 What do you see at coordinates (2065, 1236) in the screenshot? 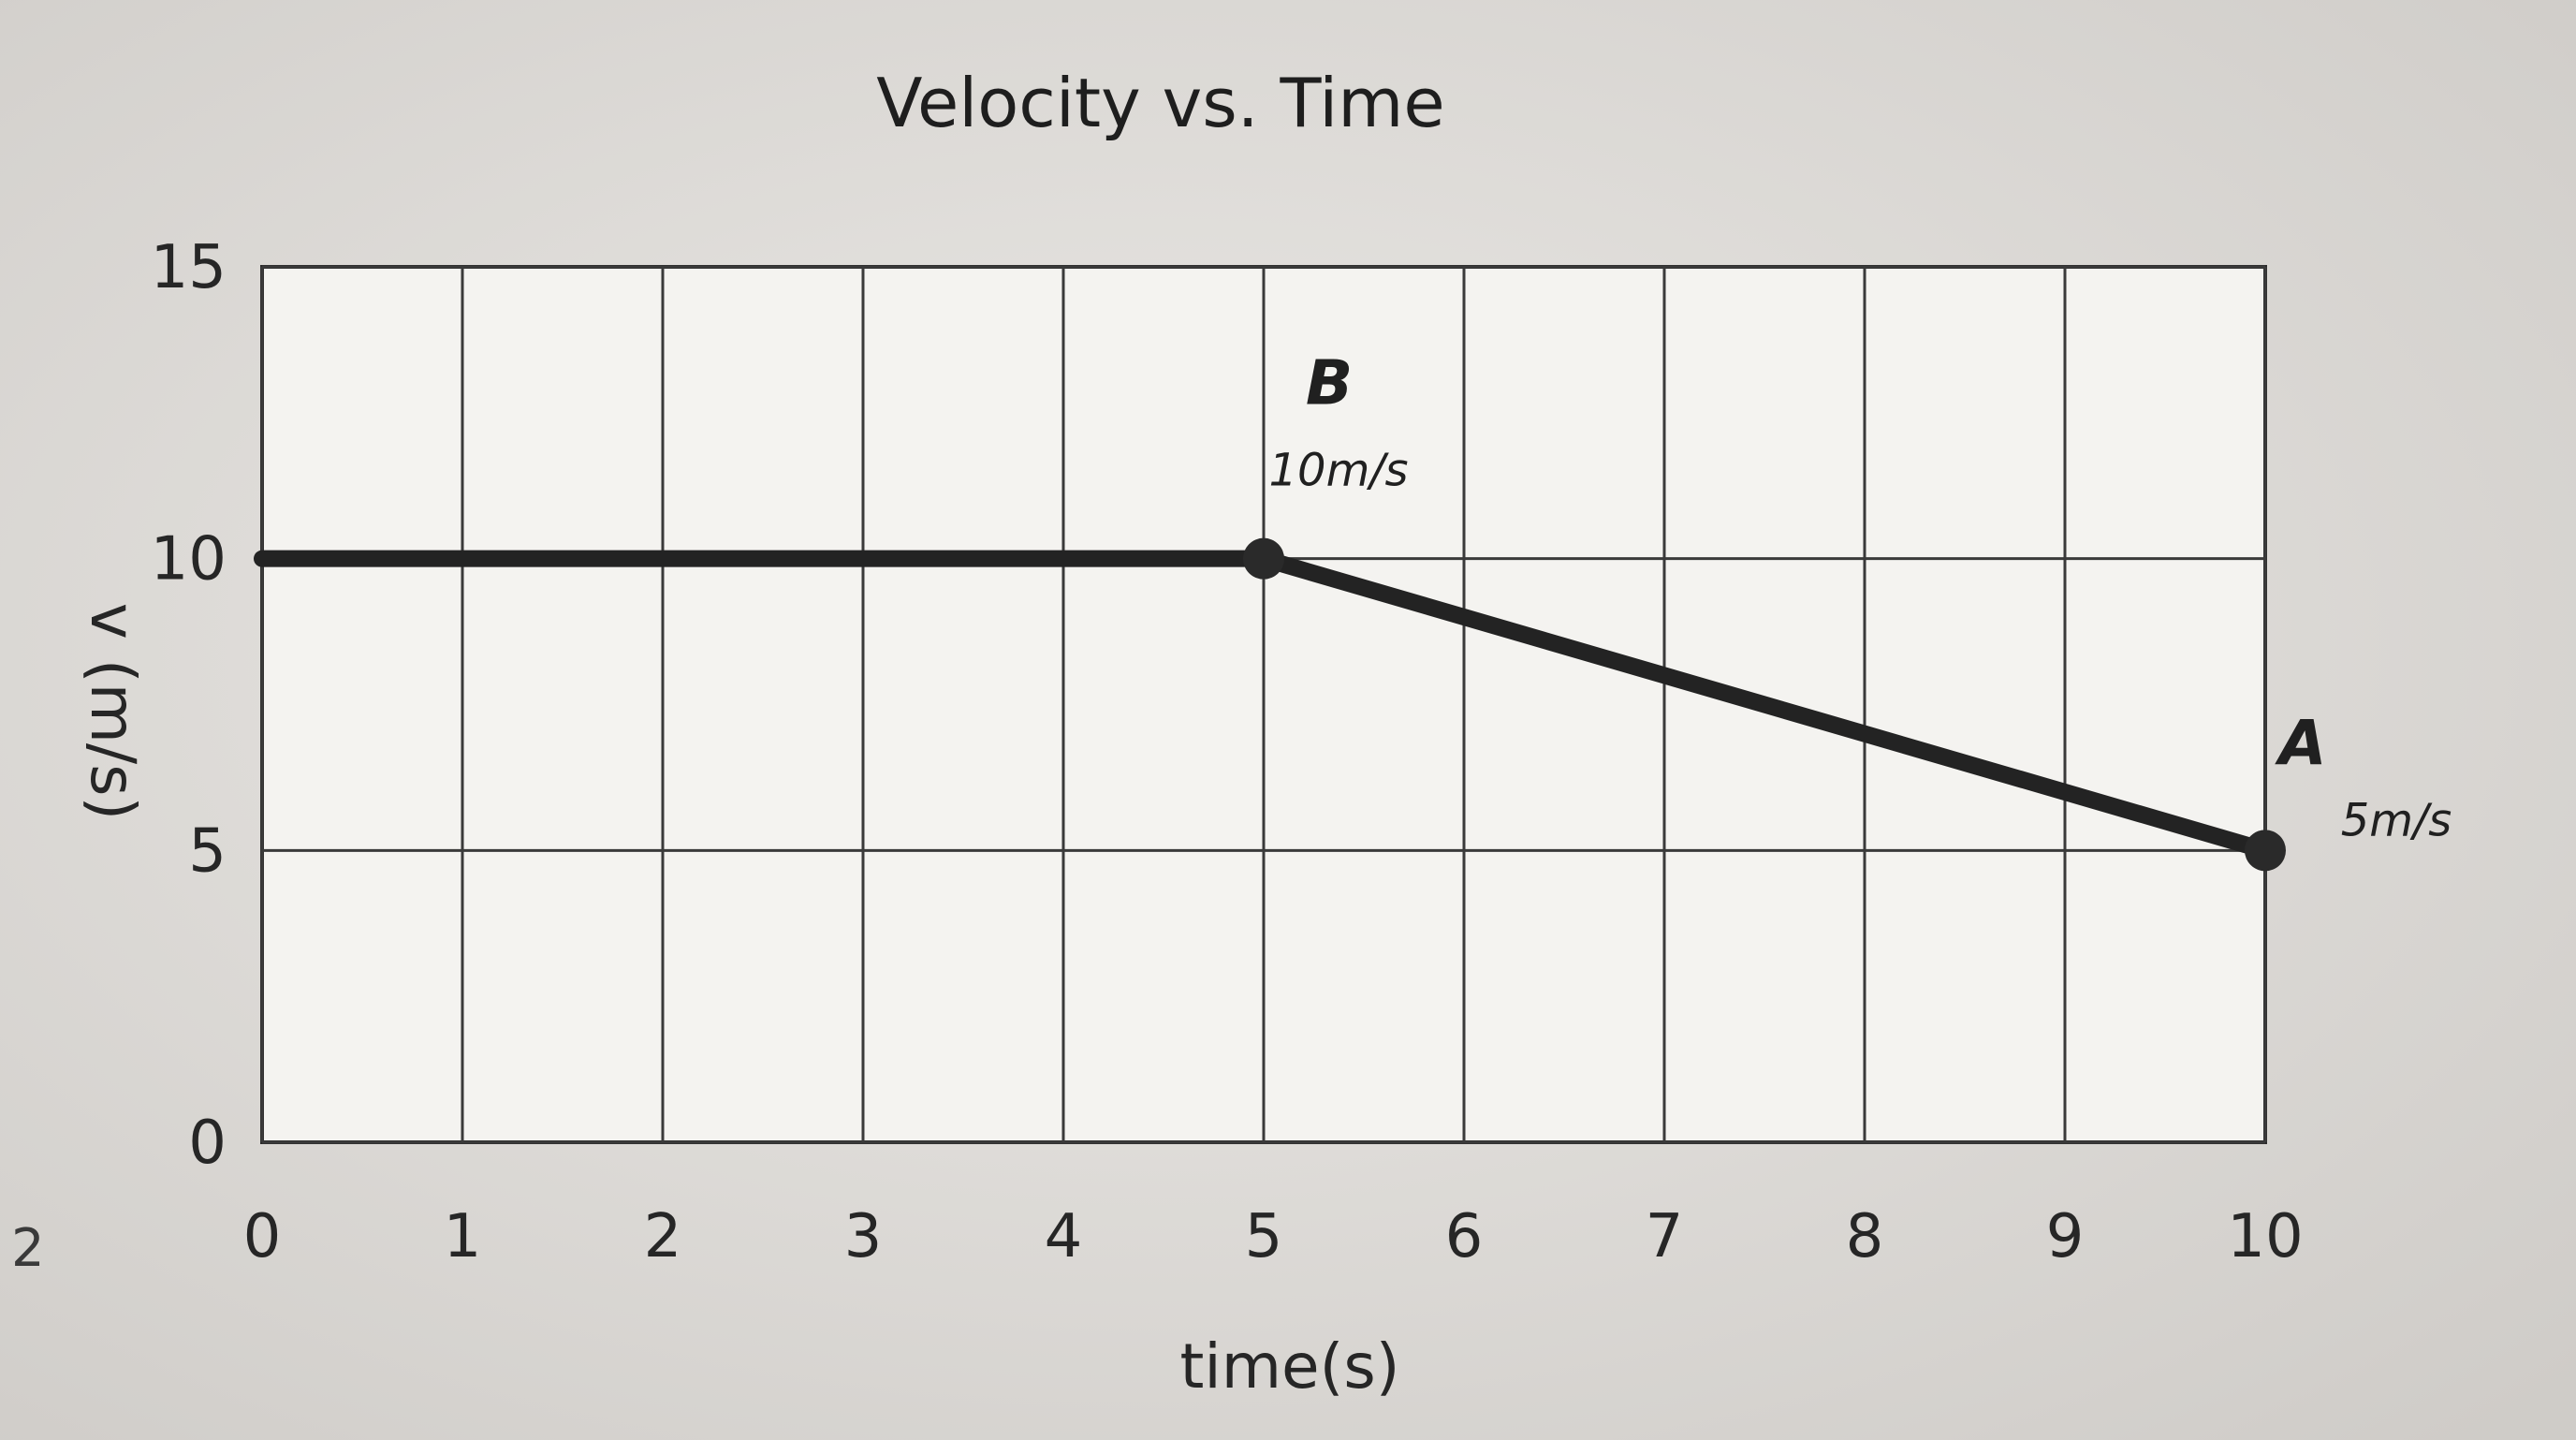
I see `x-tick-label: 9` at bounding box center [2065, 1236].